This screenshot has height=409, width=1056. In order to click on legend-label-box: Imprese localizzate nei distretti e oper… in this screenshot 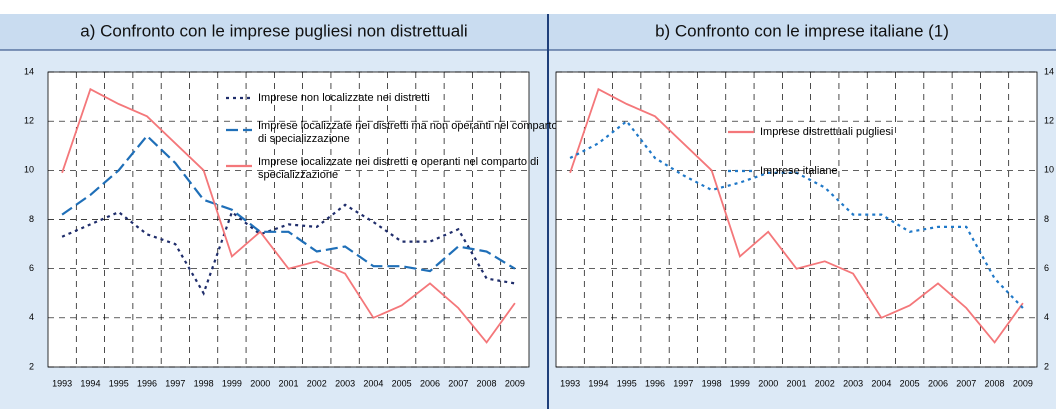, I will do `click(398, 168)`.